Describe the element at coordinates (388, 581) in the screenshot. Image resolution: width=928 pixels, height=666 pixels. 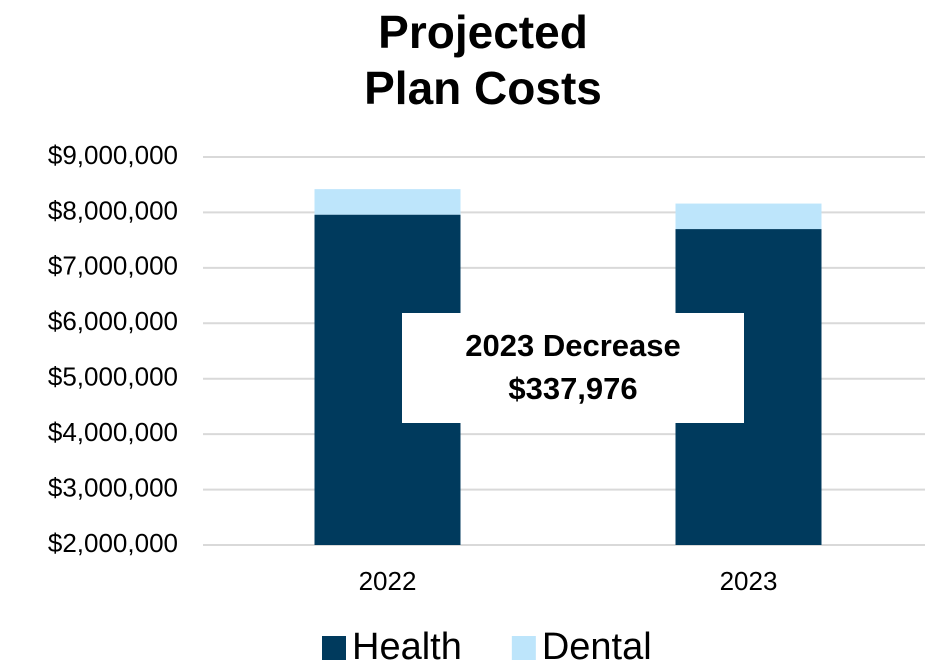
I see `x-tick-label: 2022` at that location.